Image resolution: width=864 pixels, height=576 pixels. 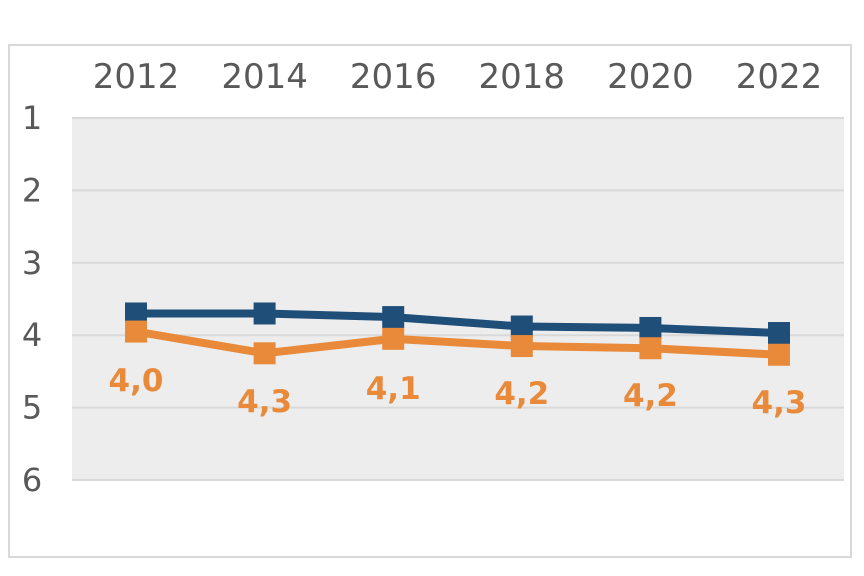 I want to click on y-tick-label: 3, so click(x=32, y=263).